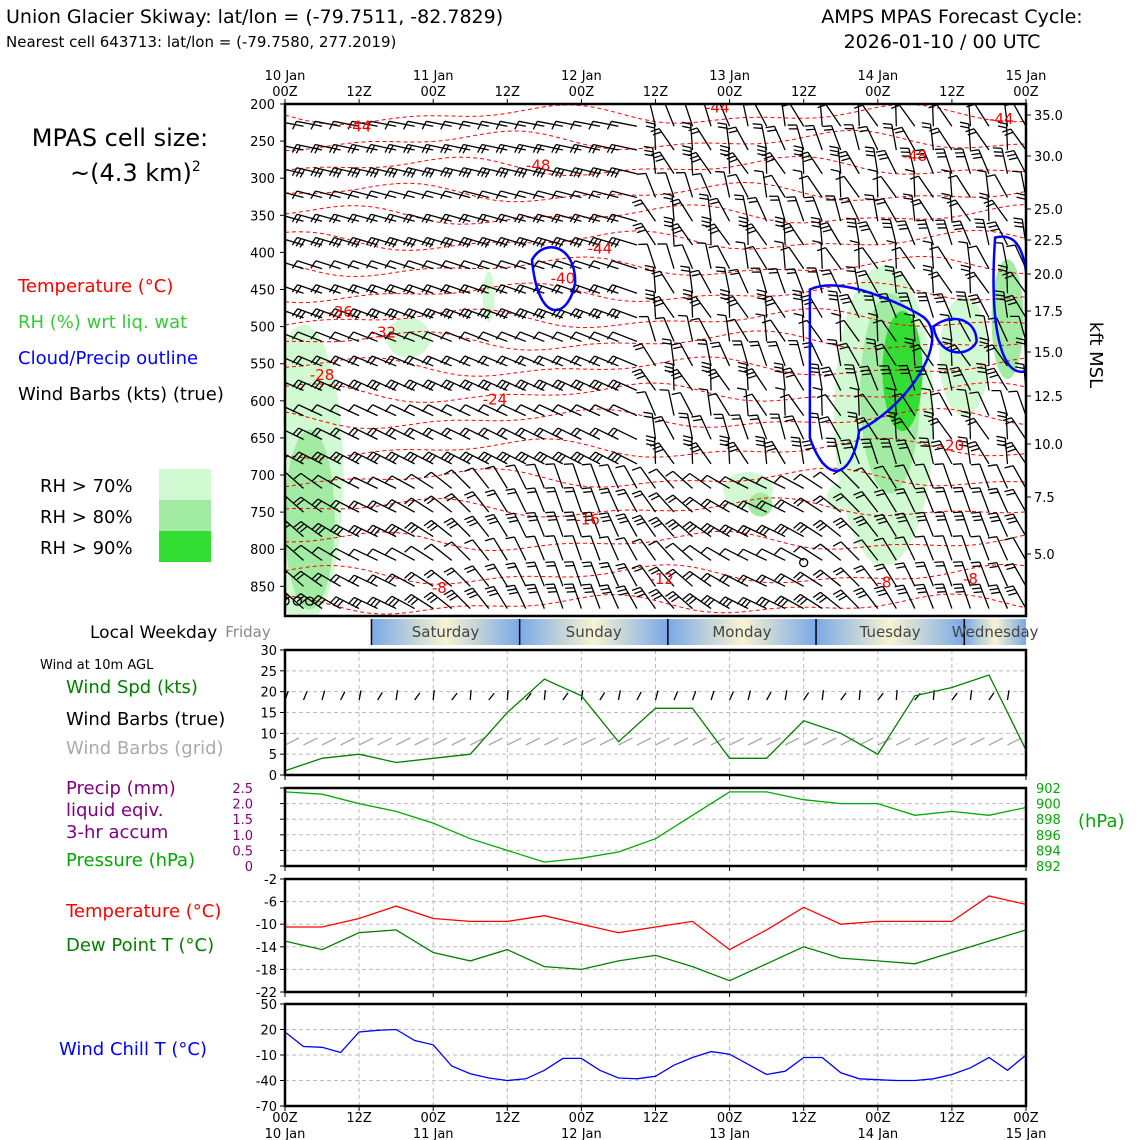 Image resolution: width=1140 pixels, height=1140 pixels. Describe the element at coordinates (117, 832) in the screenshot. I see `legend-precip-accum: 3-hr accum` at that location.